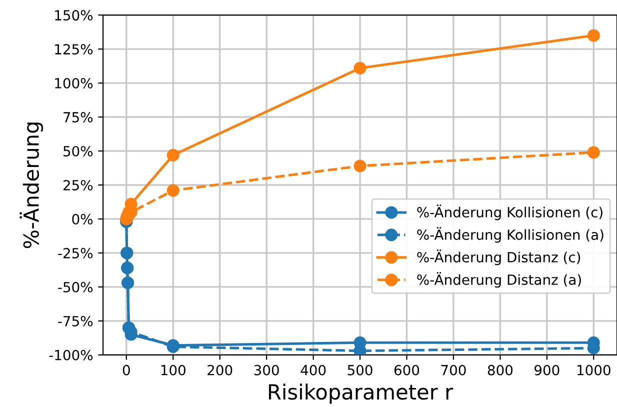 Image resolution: width=617 pixels, height=407 pixels. What do you see at coordinates (360, 370) in the screenshot?
I see `x-tick-label: 500` at bounding box center [360, 370].